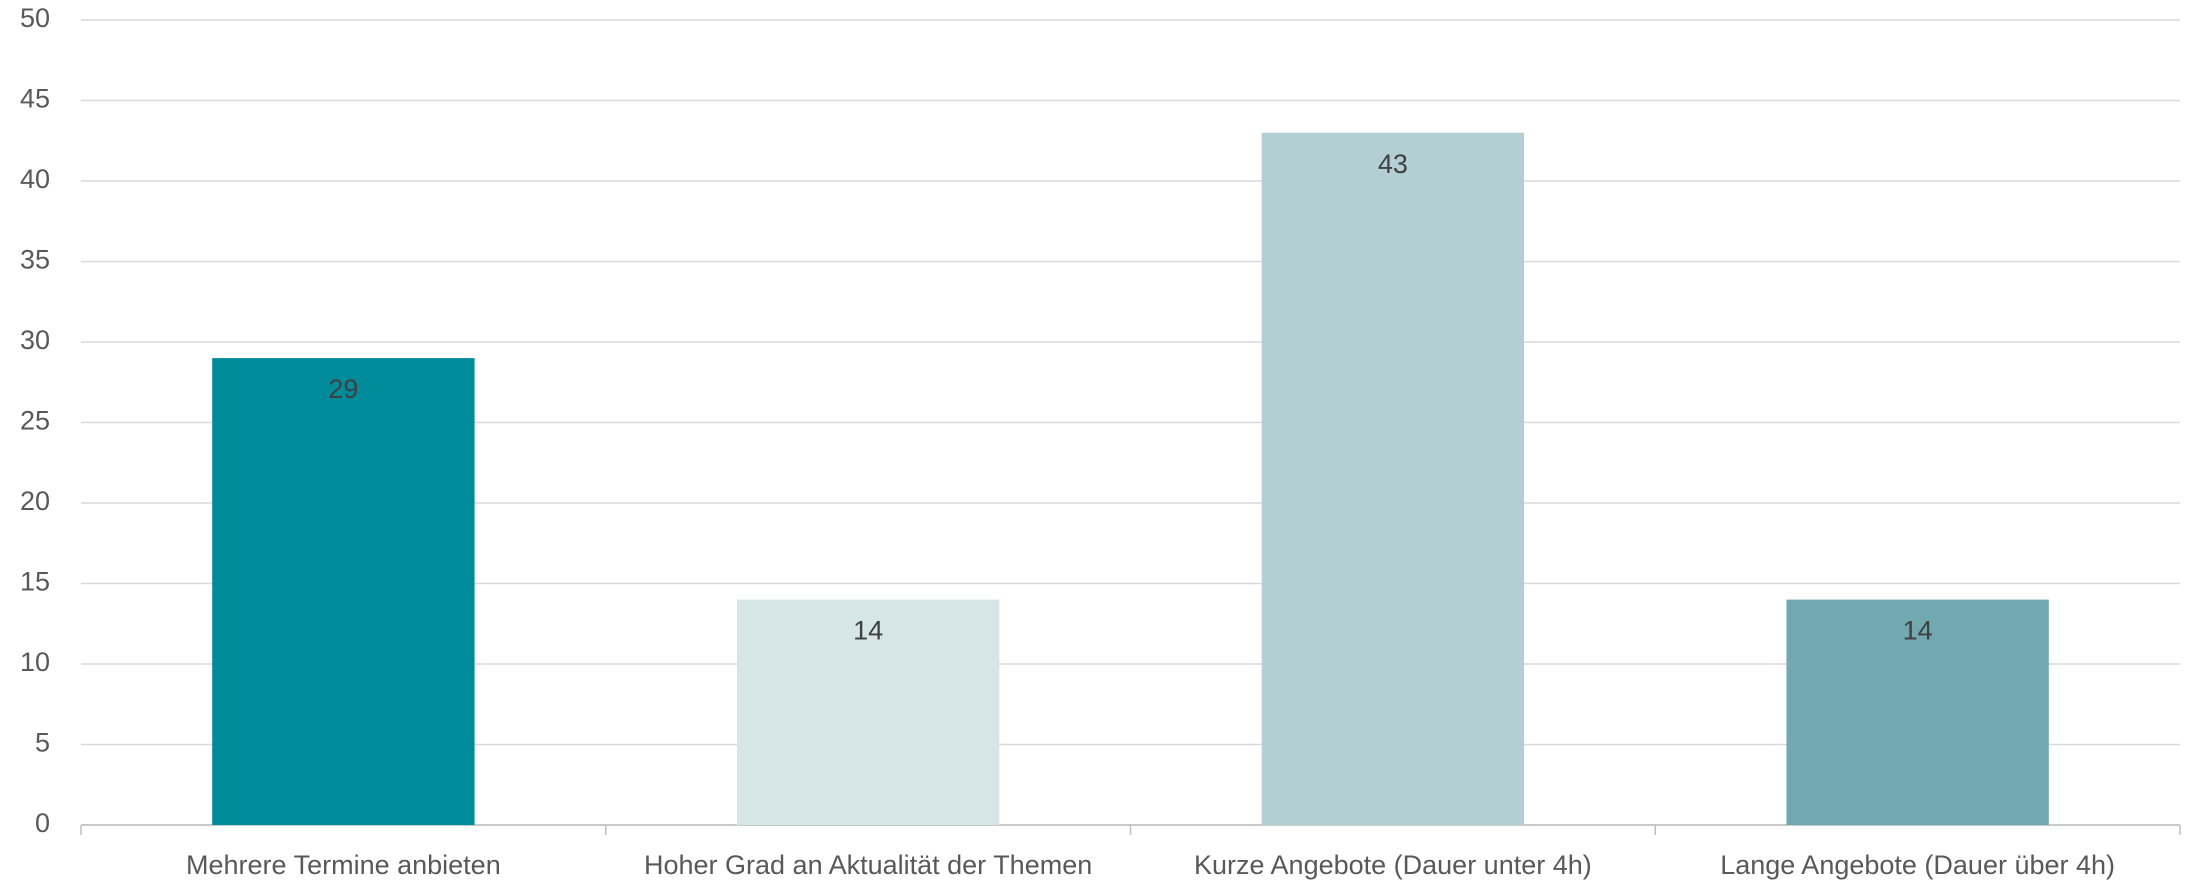 This screenshot has height=887, width=2188. What do you see at coordinates (35, 340) in the screenshot?
I see `y-tick-label: 30` at bounding box center [35, 340].